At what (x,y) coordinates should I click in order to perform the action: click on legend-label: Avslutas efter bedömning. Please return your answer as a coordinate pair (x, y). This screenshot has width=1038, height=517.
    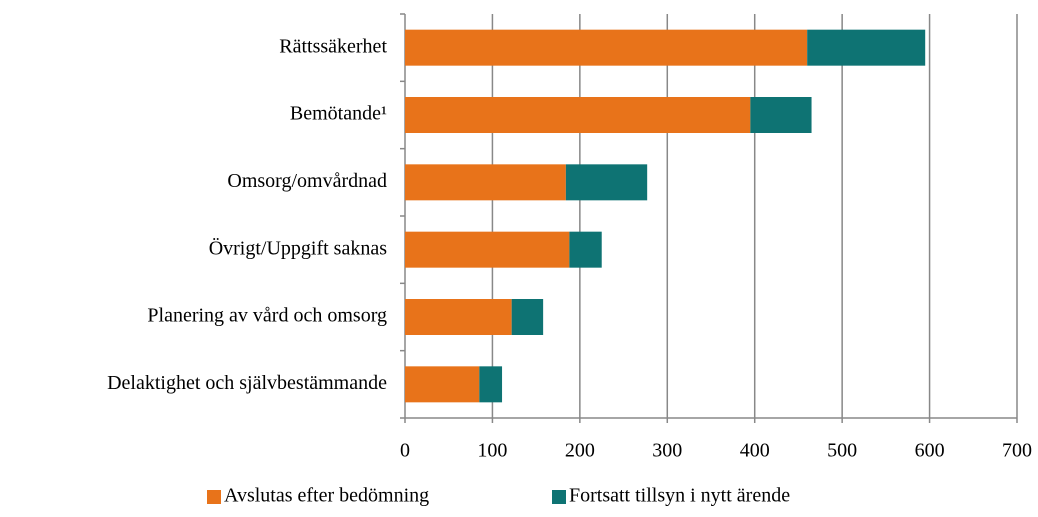
    Looking at the image, I should click on (326, 496).